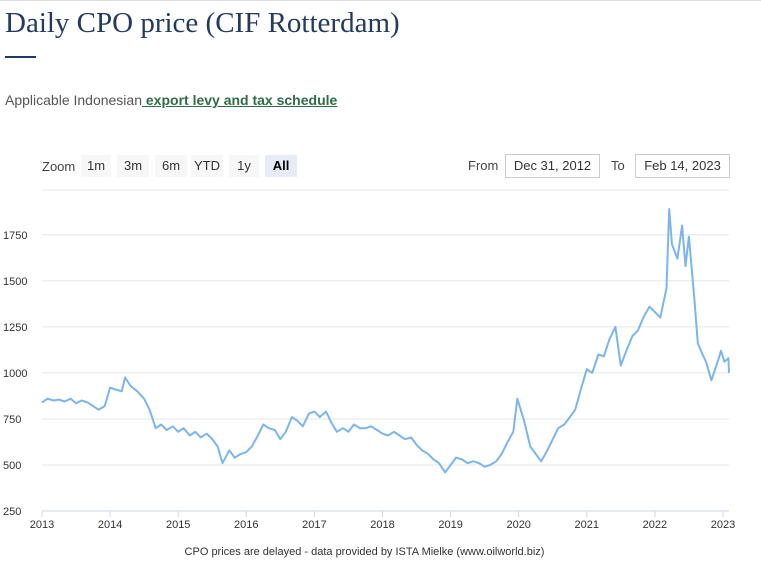 This screenshot has height=576, width=761. I want to click on y-tick-label: 1500, so click(15, 282).